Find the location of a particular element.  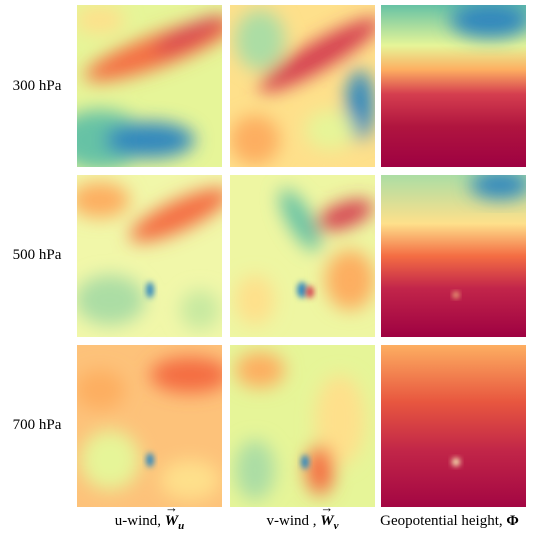

label-text: v-wind , is located at coordinates (293, 521).